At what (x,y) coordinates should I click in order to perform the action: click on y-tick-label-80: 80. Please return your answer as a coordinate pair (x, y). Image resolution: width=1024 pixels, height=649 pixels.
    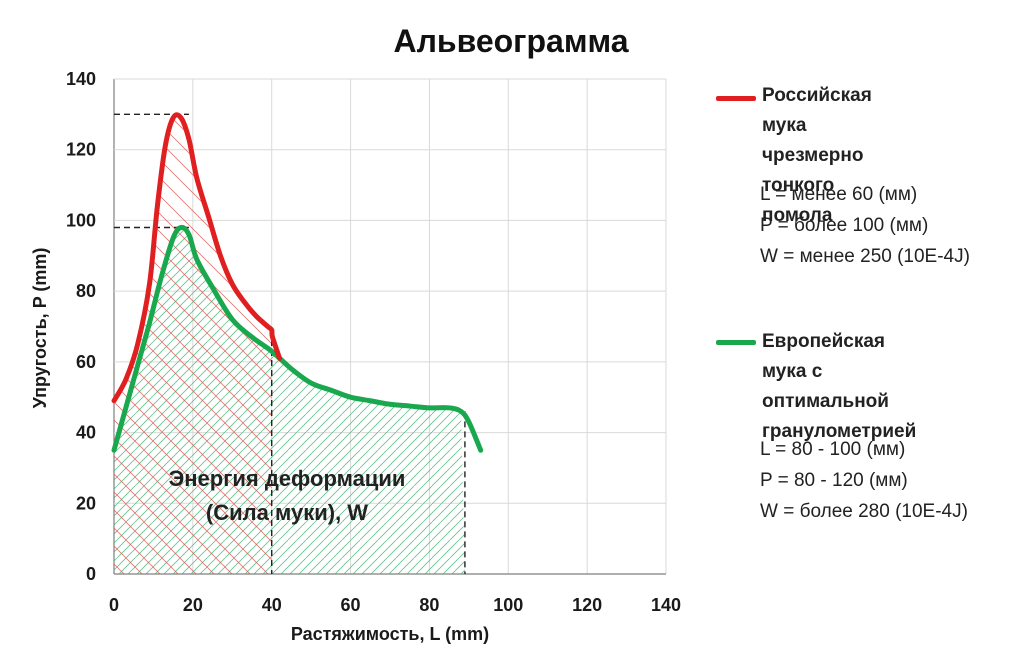
    Looking at the image, I should click on (86, 291).